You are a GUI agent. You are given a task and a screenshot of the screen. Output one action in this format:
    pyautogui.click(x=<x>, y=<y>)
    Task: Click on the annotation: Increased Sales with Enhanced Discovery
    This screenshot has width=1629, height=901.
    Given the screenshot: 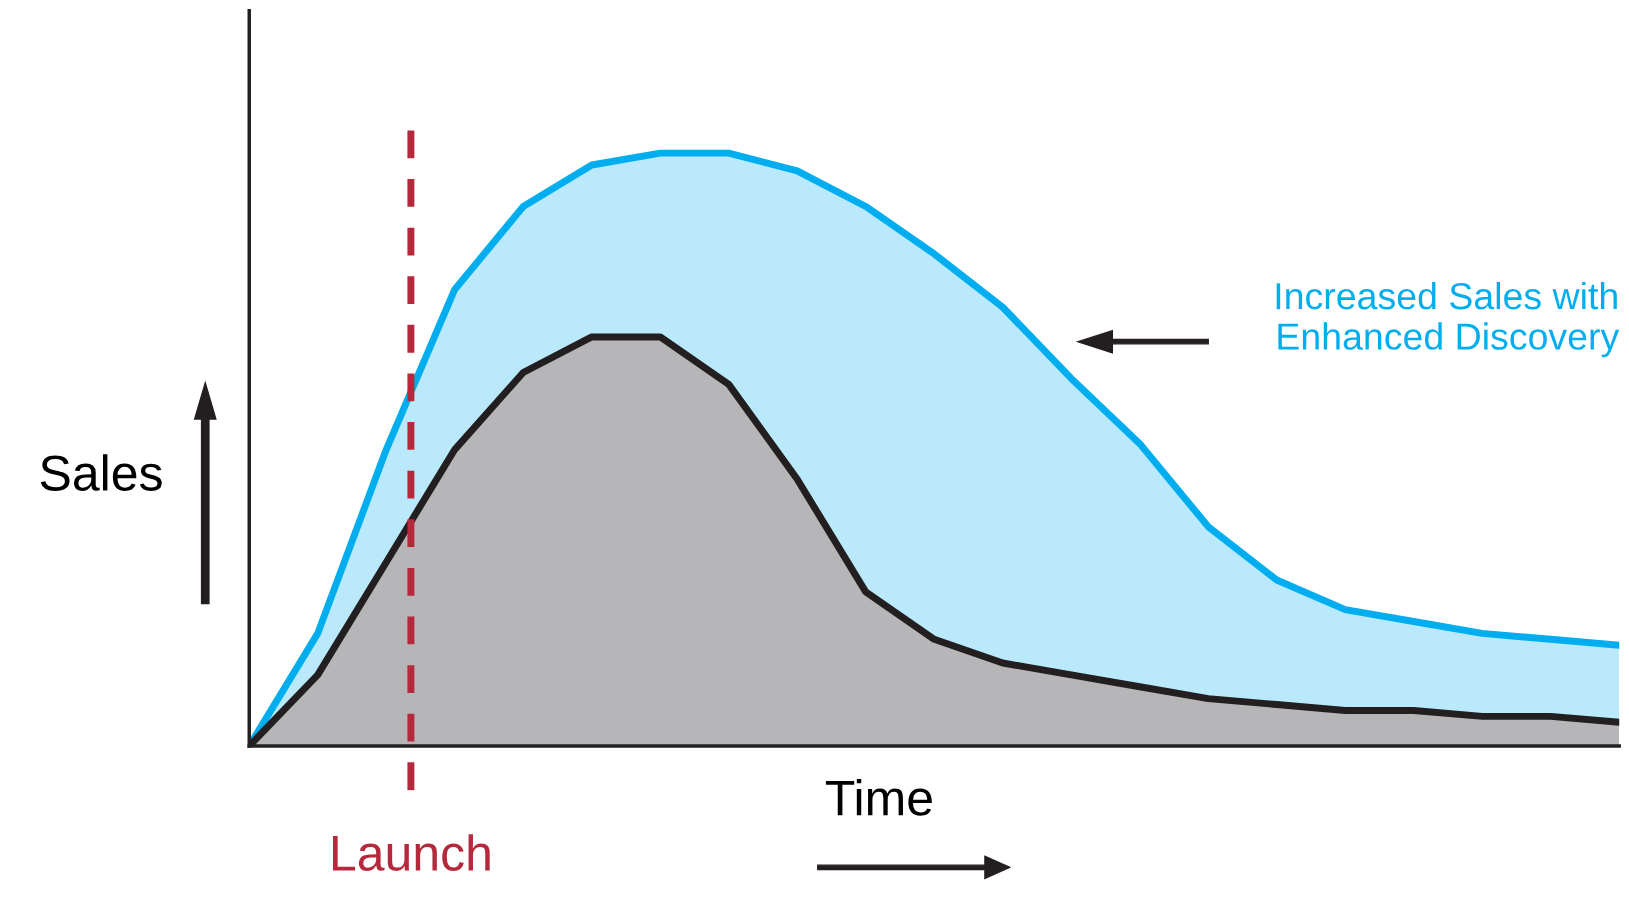 What is the action you would take?
    pyautogui.click(x=1448, y=319)
    